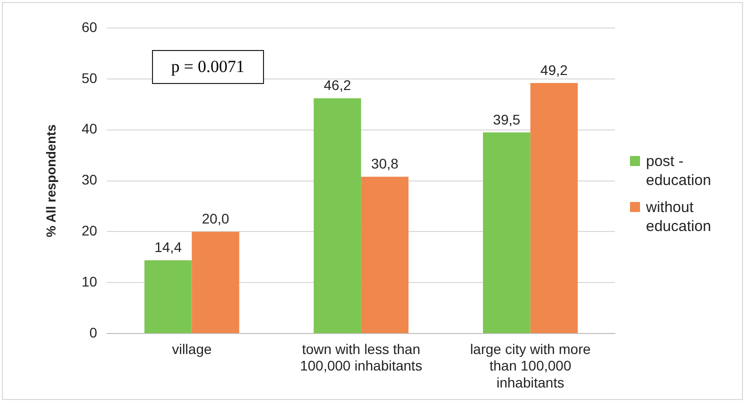  Describe the element at coordinates (50, 181) in the screenshot. I see `y-axis-title: % All respondents` at that location.